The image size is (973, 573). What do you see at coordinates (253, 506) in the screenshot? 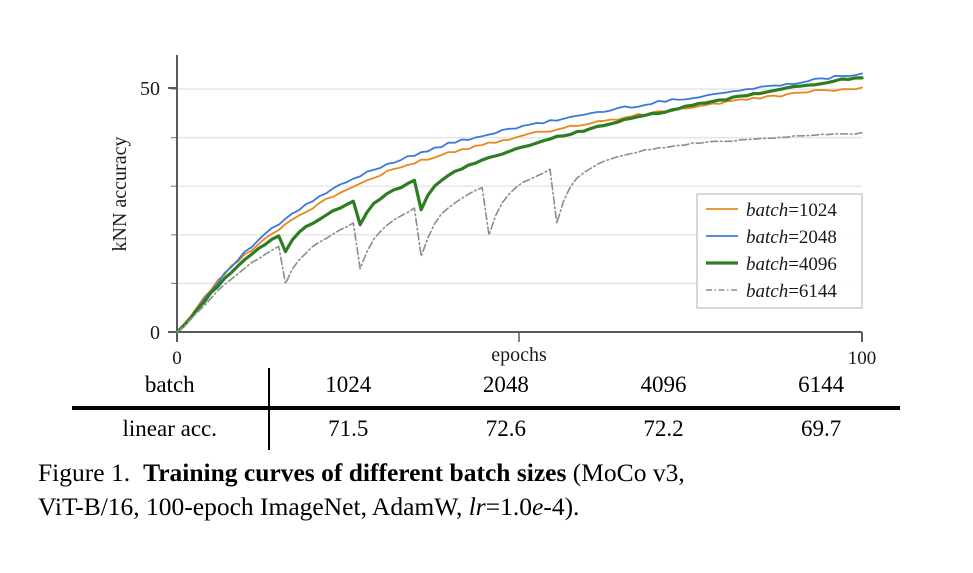
I see `figure-caption-line2: ViT-B/16, 100-epoch ImageNet, AdamW,` at bounding box center [253, 506].